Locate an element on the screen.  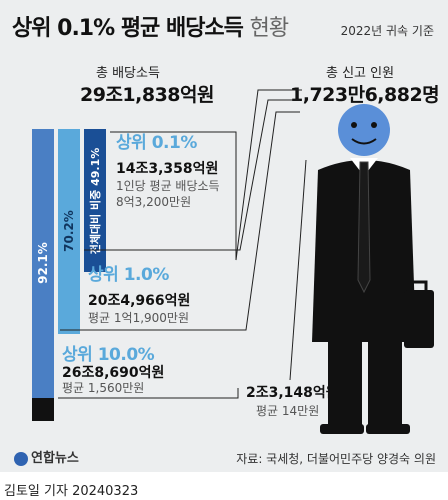
tier-10-name: 상위 10.0% is located at coordinates (108, 355).